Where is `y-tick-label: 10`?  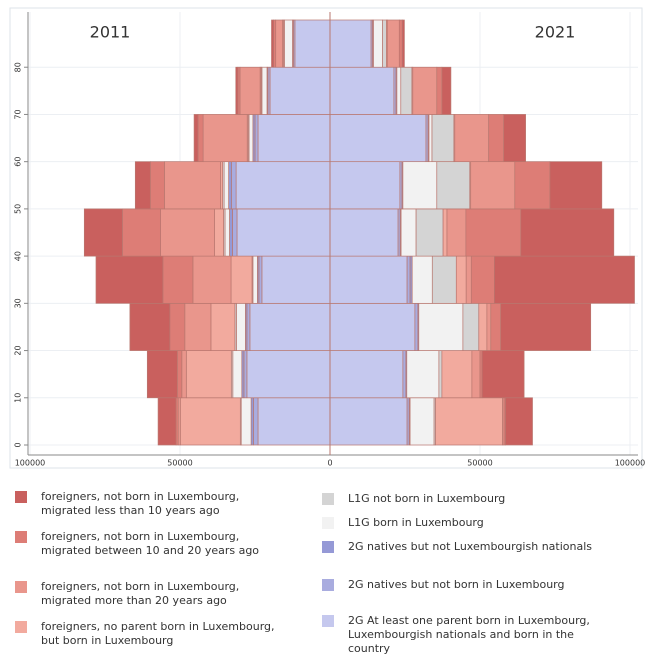
y-tick-label: 10 is located at coordinates (18, 398).